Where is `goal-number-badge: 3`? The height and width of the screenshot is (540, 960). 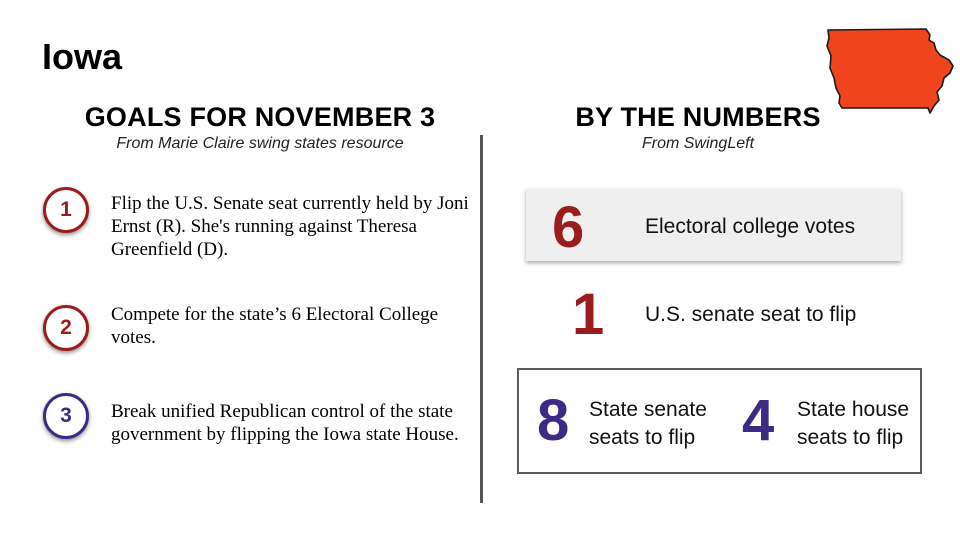 goal-number-badge: 3 is located at coordinates (66, 416).